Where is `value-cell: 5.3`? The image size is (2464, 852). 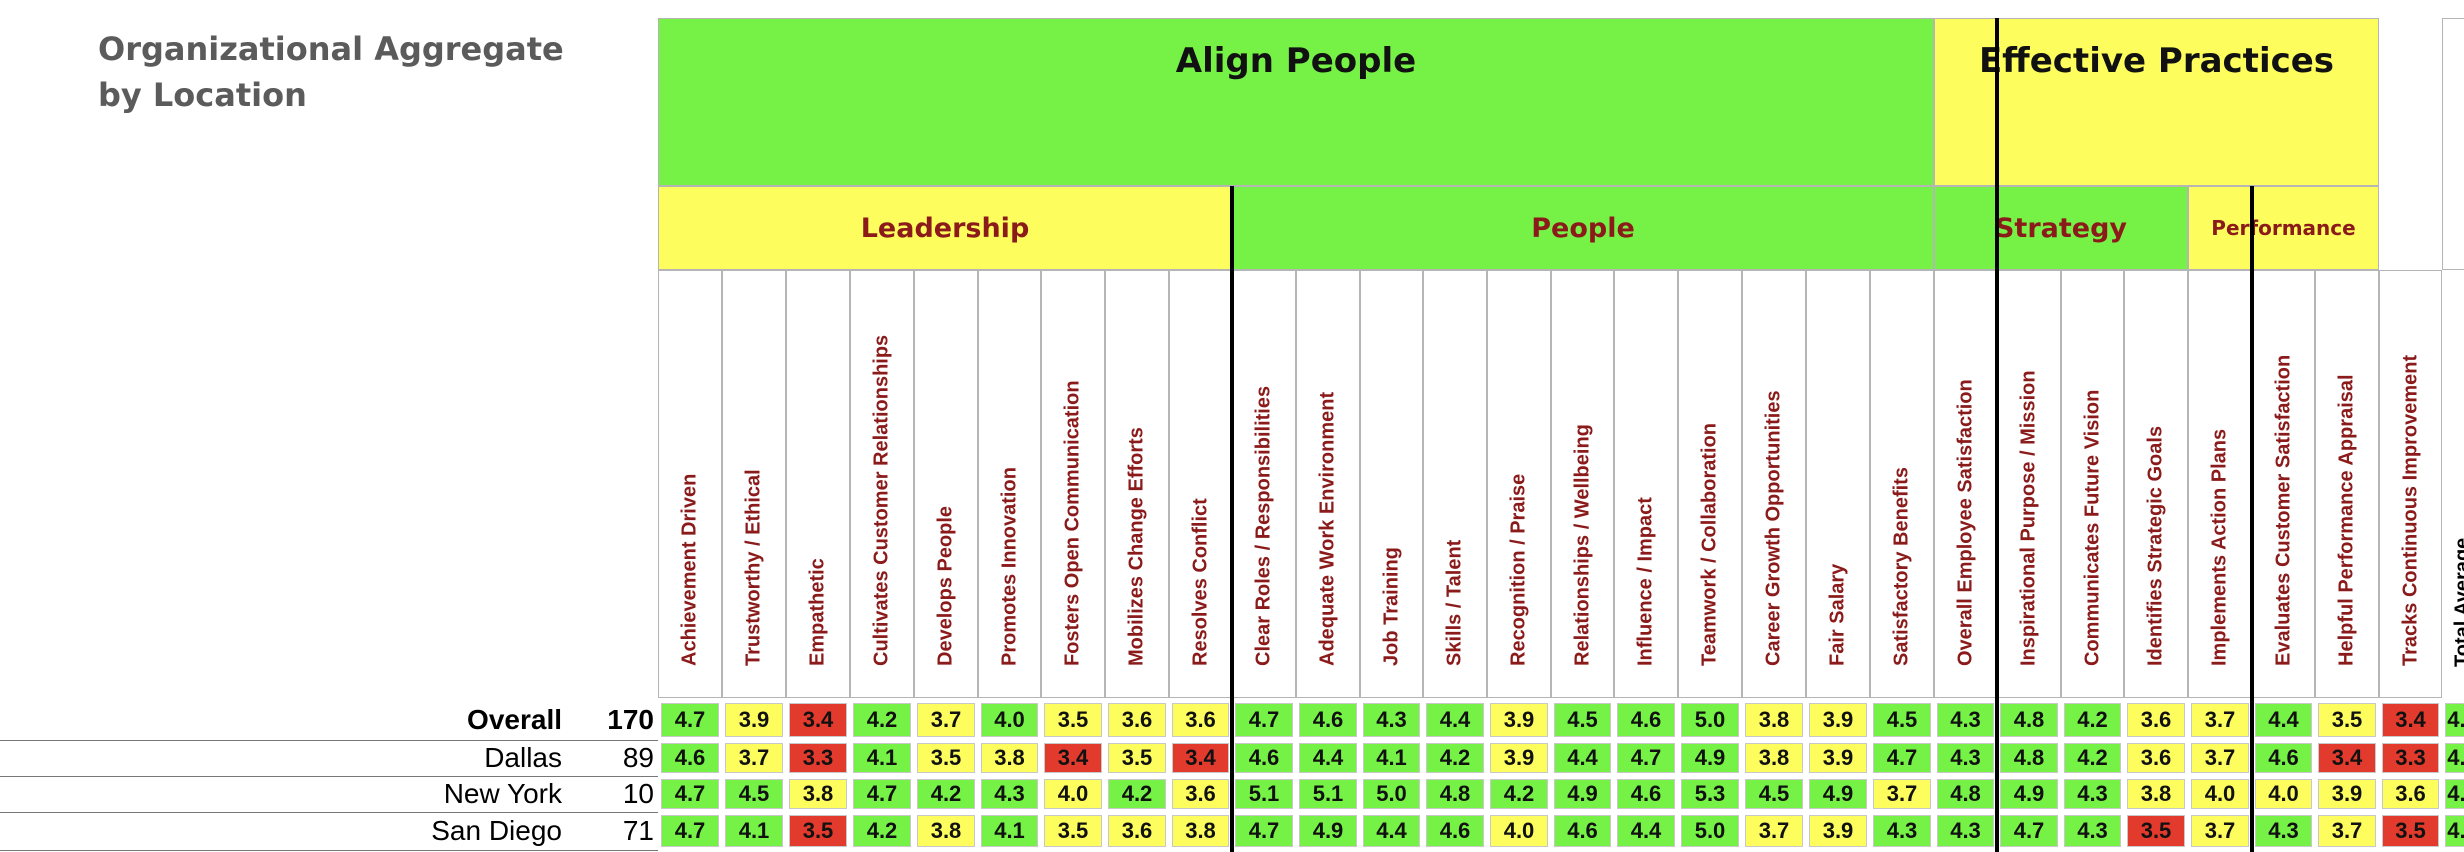
value-cell: 5.3 is located at coordinates (1710, 794).